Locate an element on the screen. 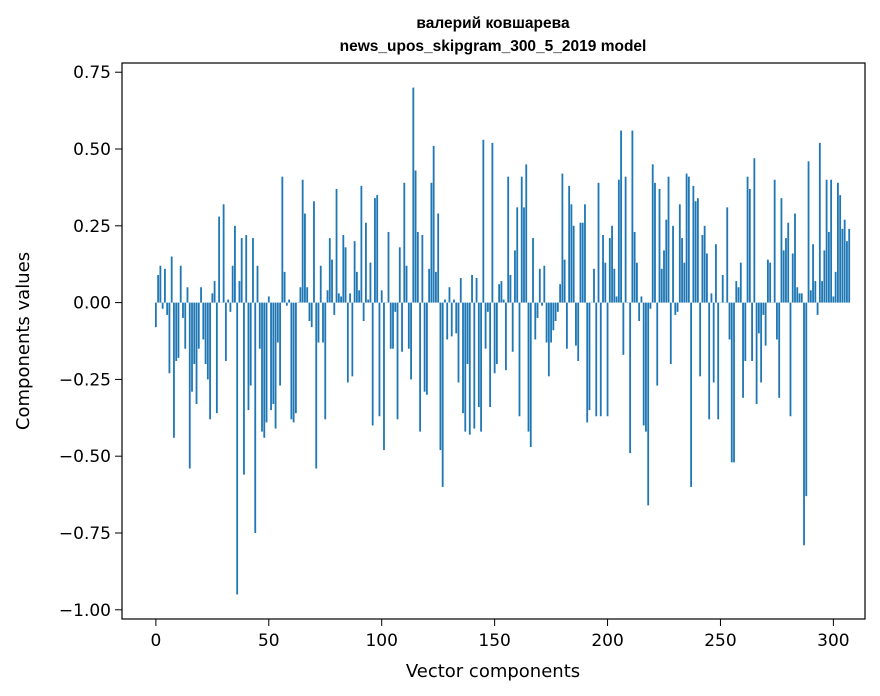 Image resolution: width=880 pixels, height=696 pixels. y-tick-label: 0.50 is located at coordinates (92, 150).